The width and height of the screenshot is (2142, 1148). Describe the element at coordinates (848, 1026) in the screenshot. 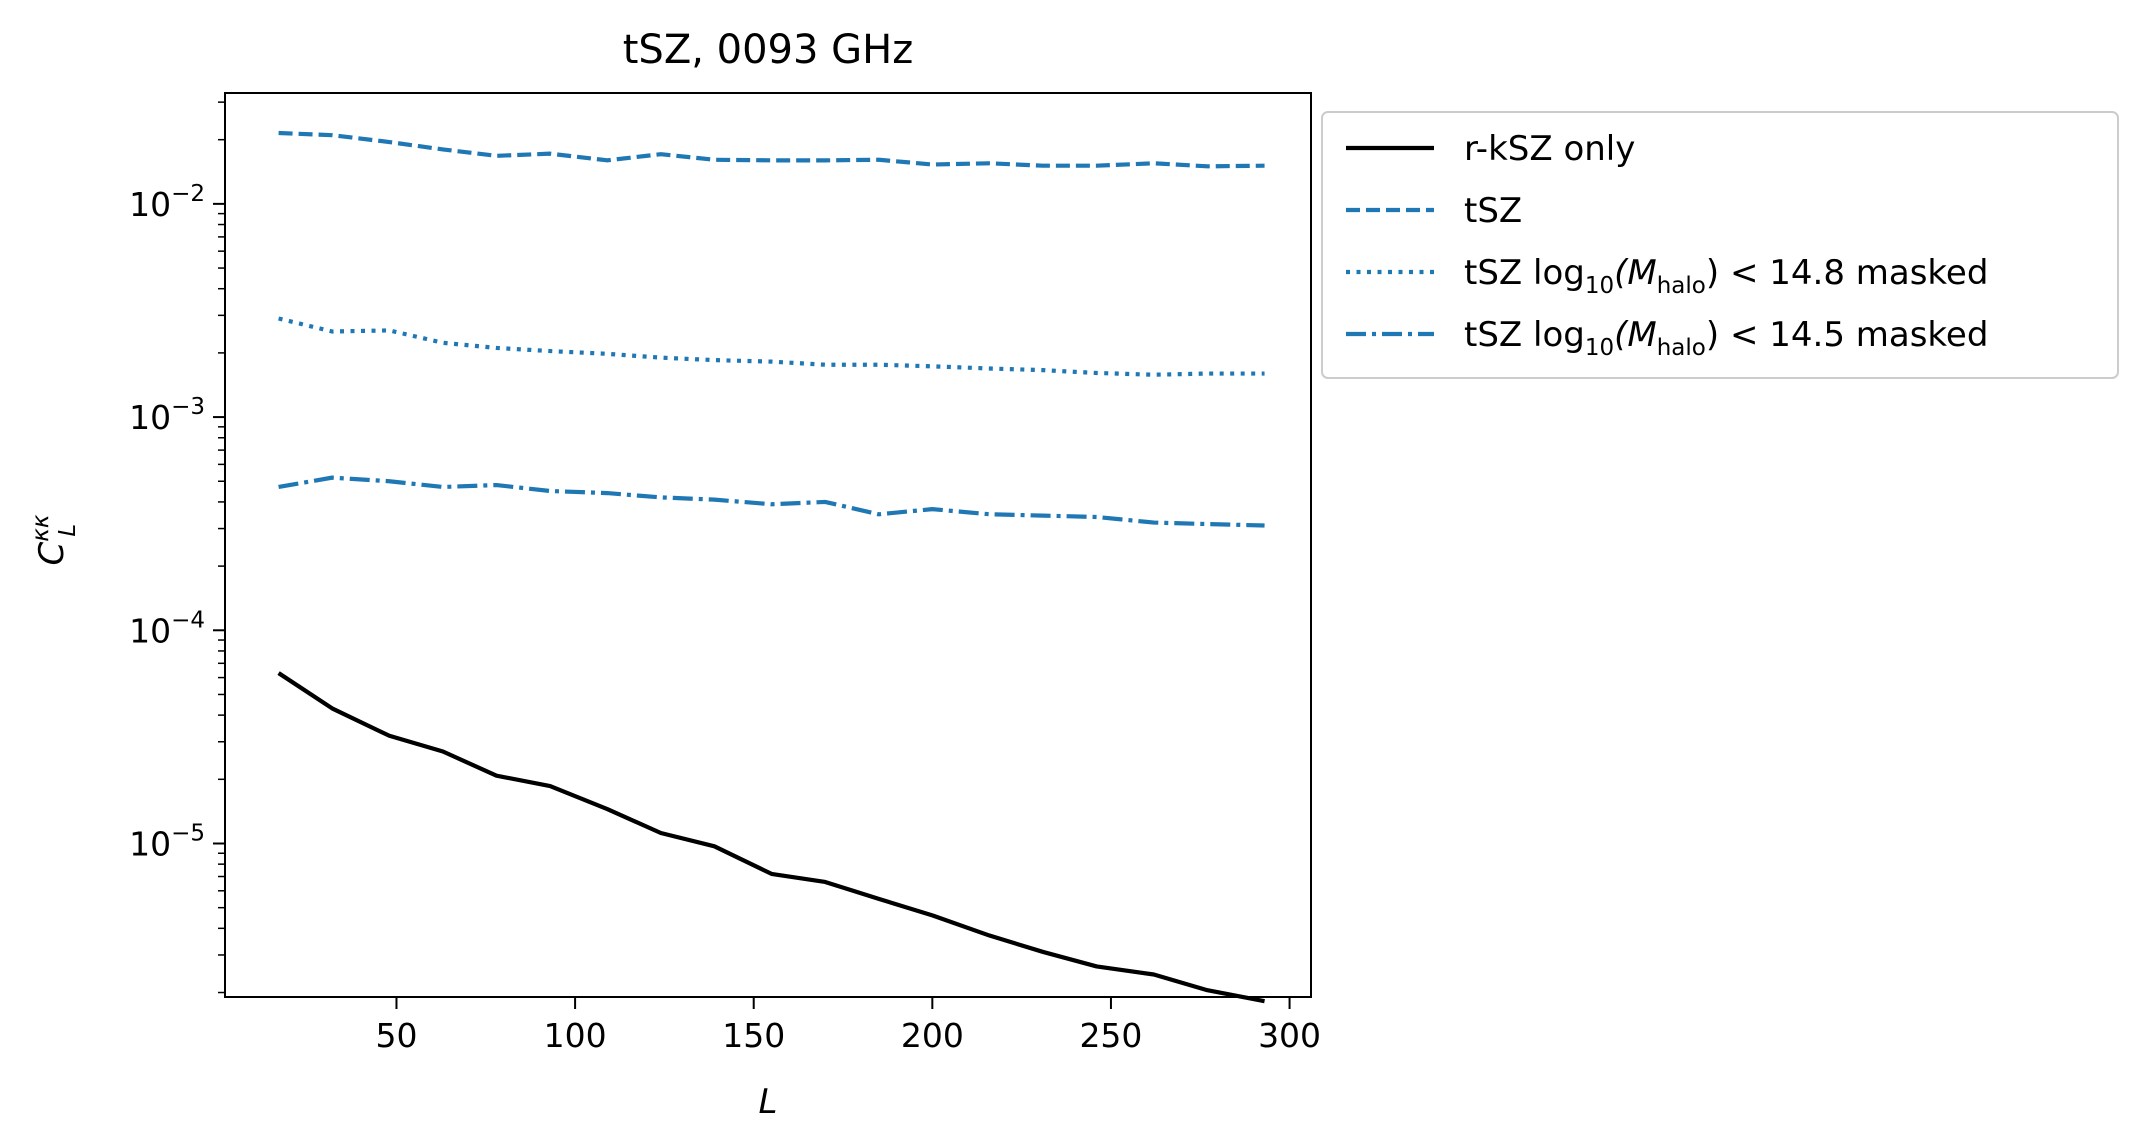

I see `x-axis: 50 100 150 200 250 300` at that location.